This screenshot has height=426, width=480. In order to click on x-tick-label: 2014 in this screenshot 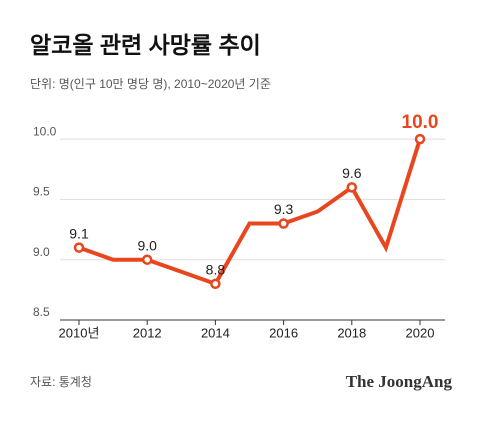, I will do `click(215, 332)`.